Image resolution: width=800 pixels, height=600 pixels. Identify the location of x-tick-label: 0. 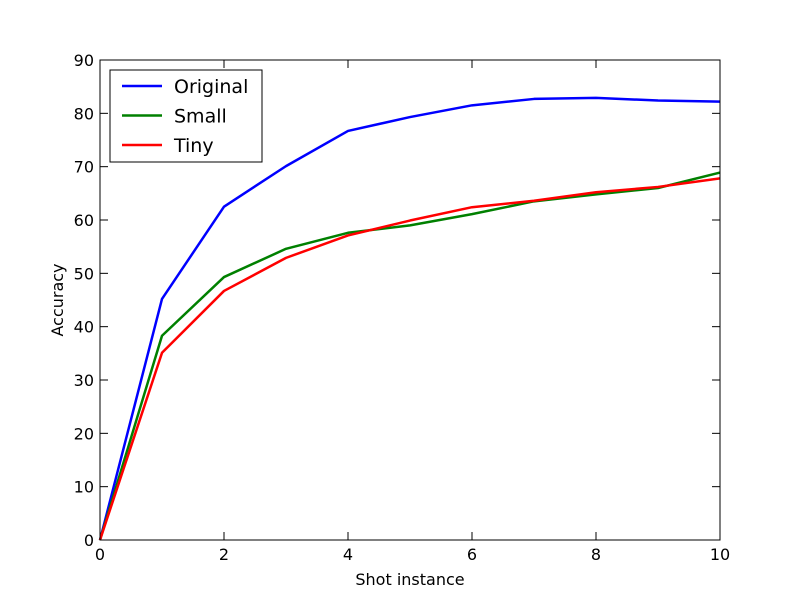
(100, 554).